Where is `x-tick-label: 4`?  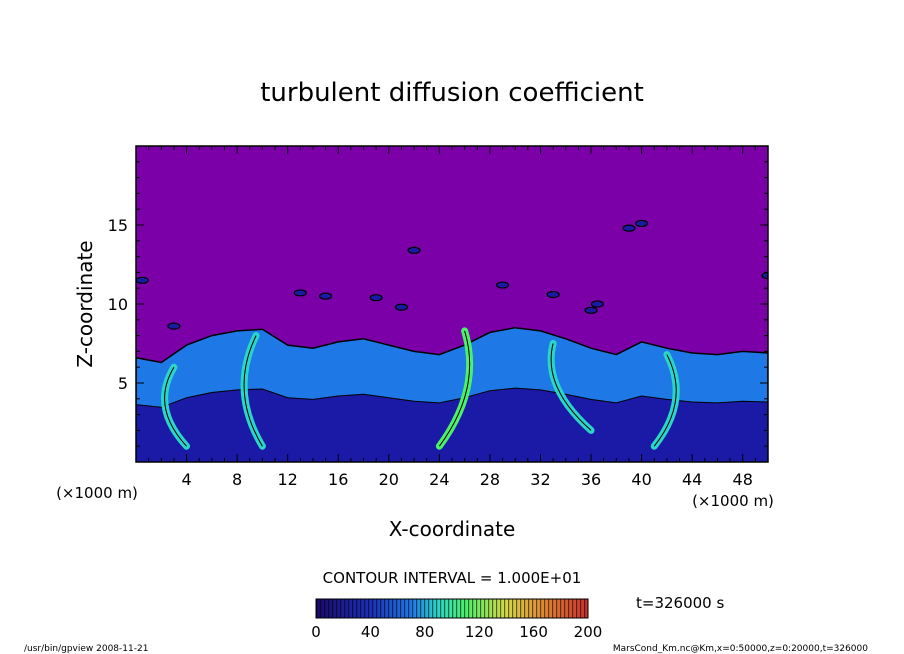 x-tick-label: 4 is located at coordinates (186, 479).